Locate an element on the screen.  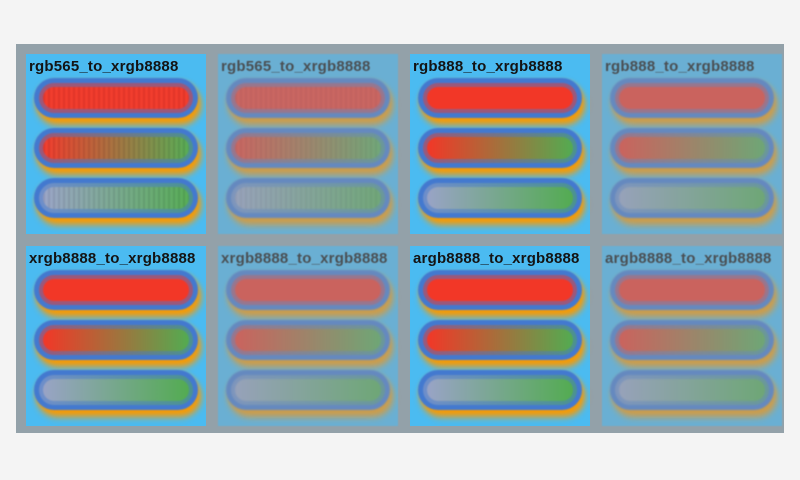
conversion-panel-xrgb8888-faded: xrgb8888_to_xrgb8888 is located at coordinates (308, 336).